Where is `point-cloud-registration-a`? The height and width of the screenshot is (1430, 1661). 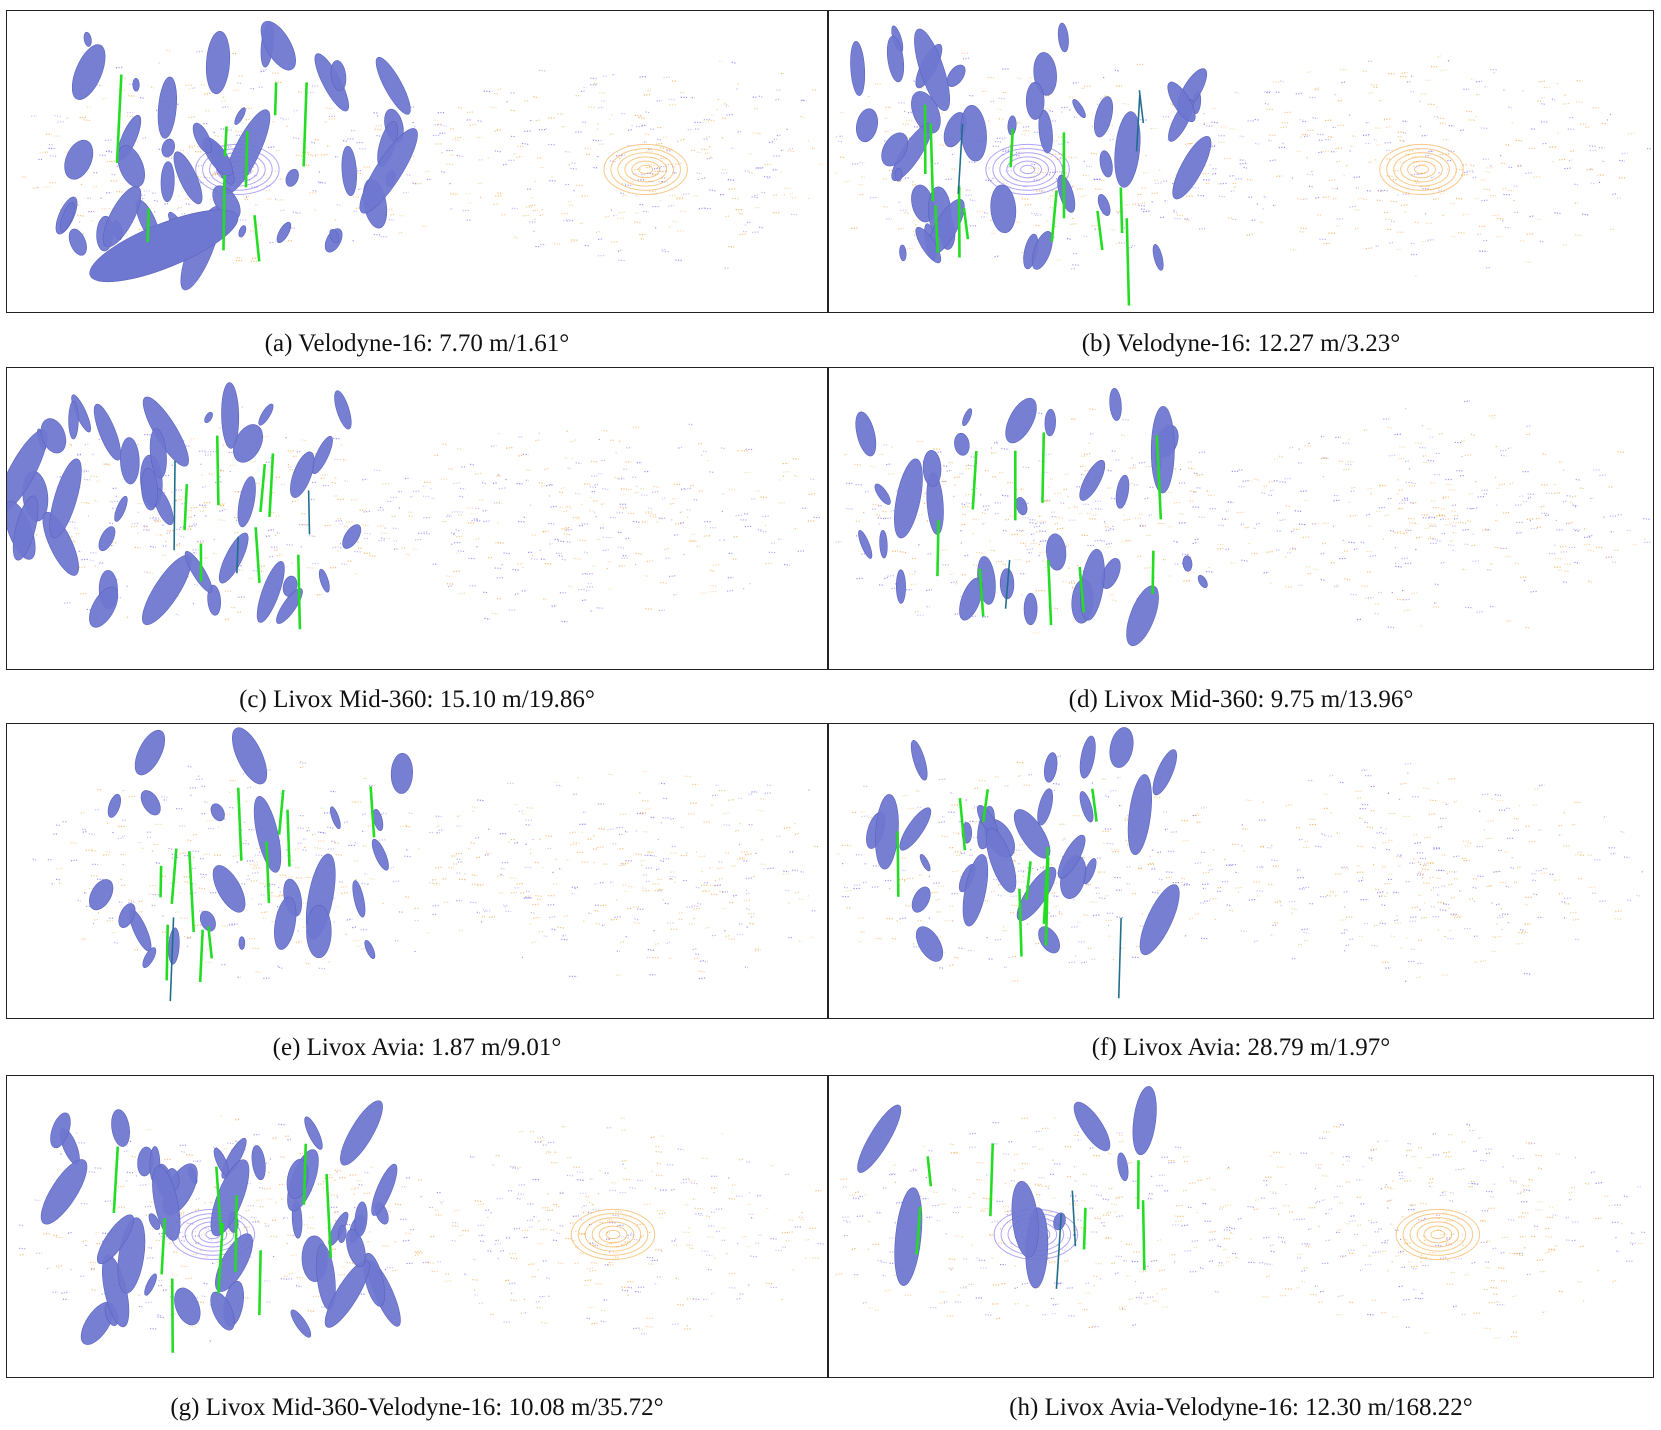
point-cloud-registration-a is located at coordinates (422, 155).